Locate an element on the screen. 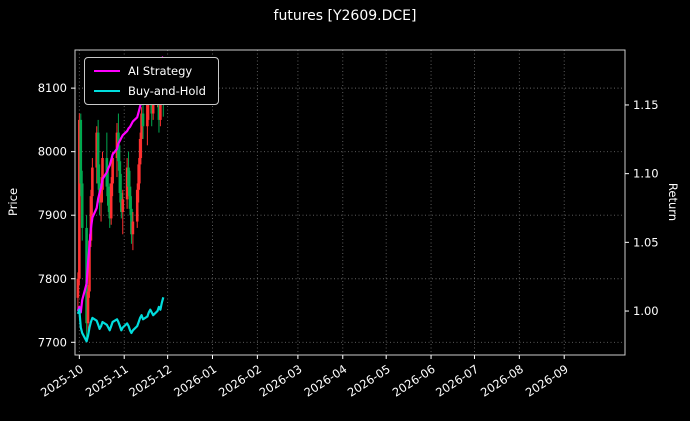 Image resolution: width=690 pixels, height=421 pixels. price-tick-label: 8000 is located at coordinates (52, 152).